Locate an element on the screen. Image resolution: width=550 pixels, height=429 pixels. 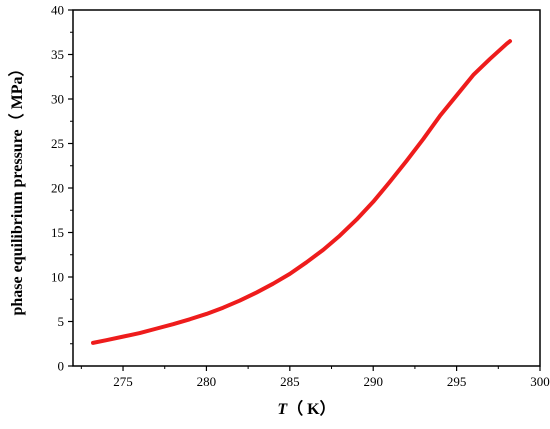
y-tick-label: 20 is located at coordinates (57, 188).